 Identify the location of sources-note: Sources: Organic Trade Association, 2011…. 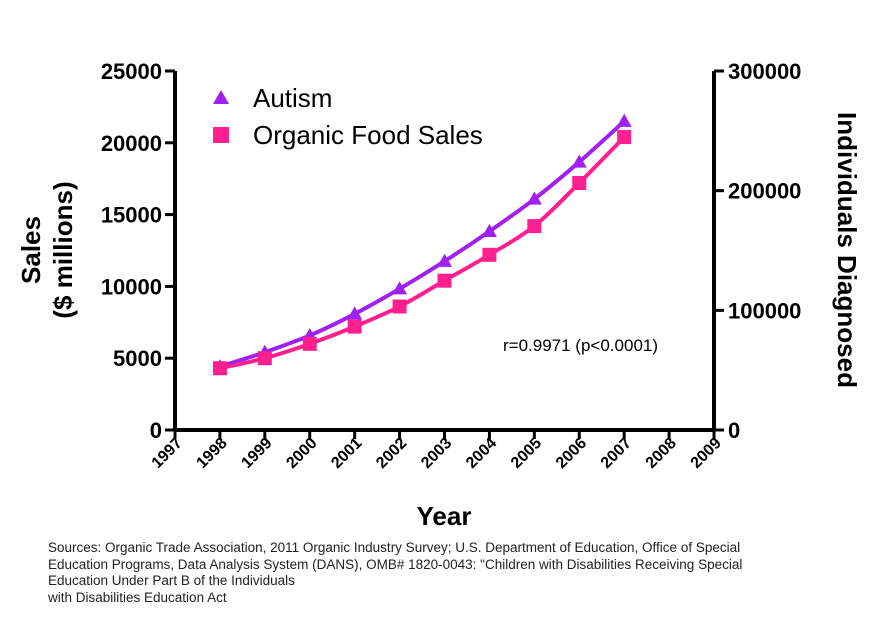
(468, 573).